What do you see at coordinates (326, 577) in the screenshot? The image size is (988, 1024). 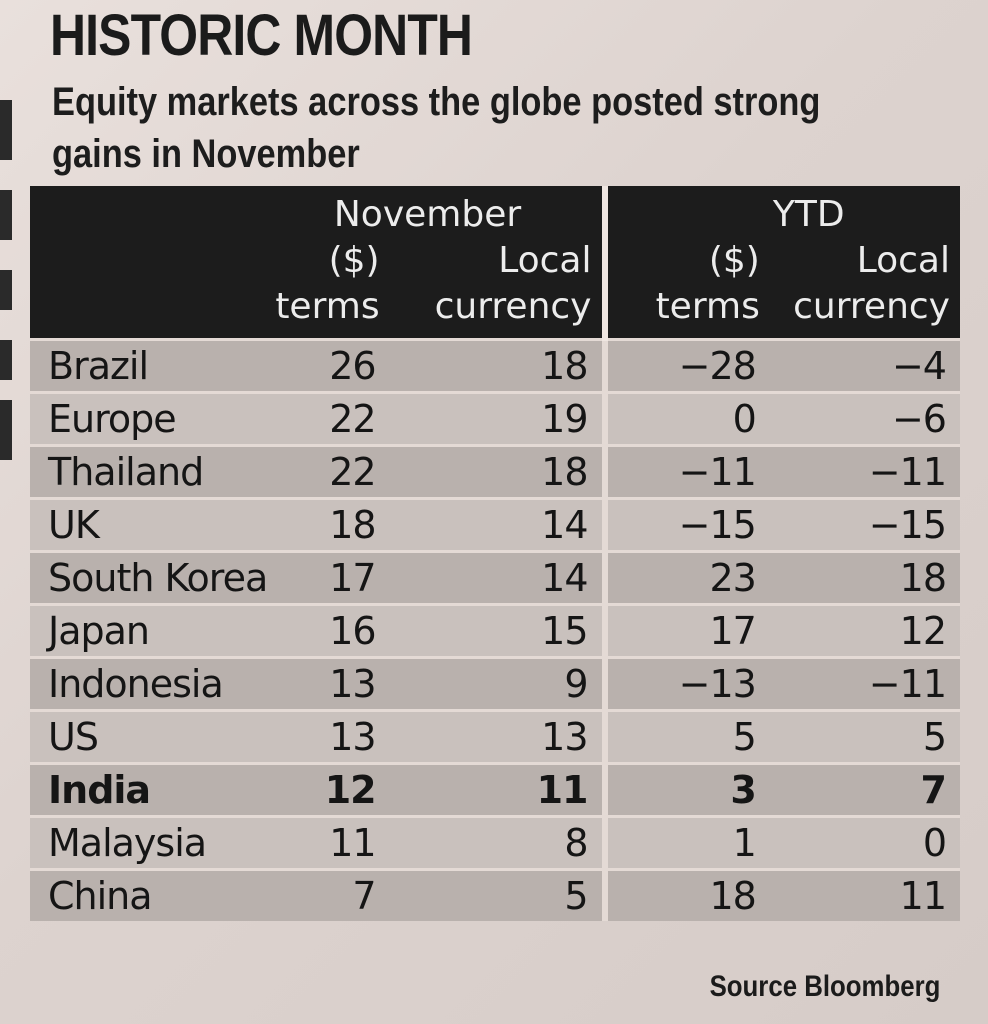 I see `cell-nov-usd: 17` at bounding box center [326, 577].